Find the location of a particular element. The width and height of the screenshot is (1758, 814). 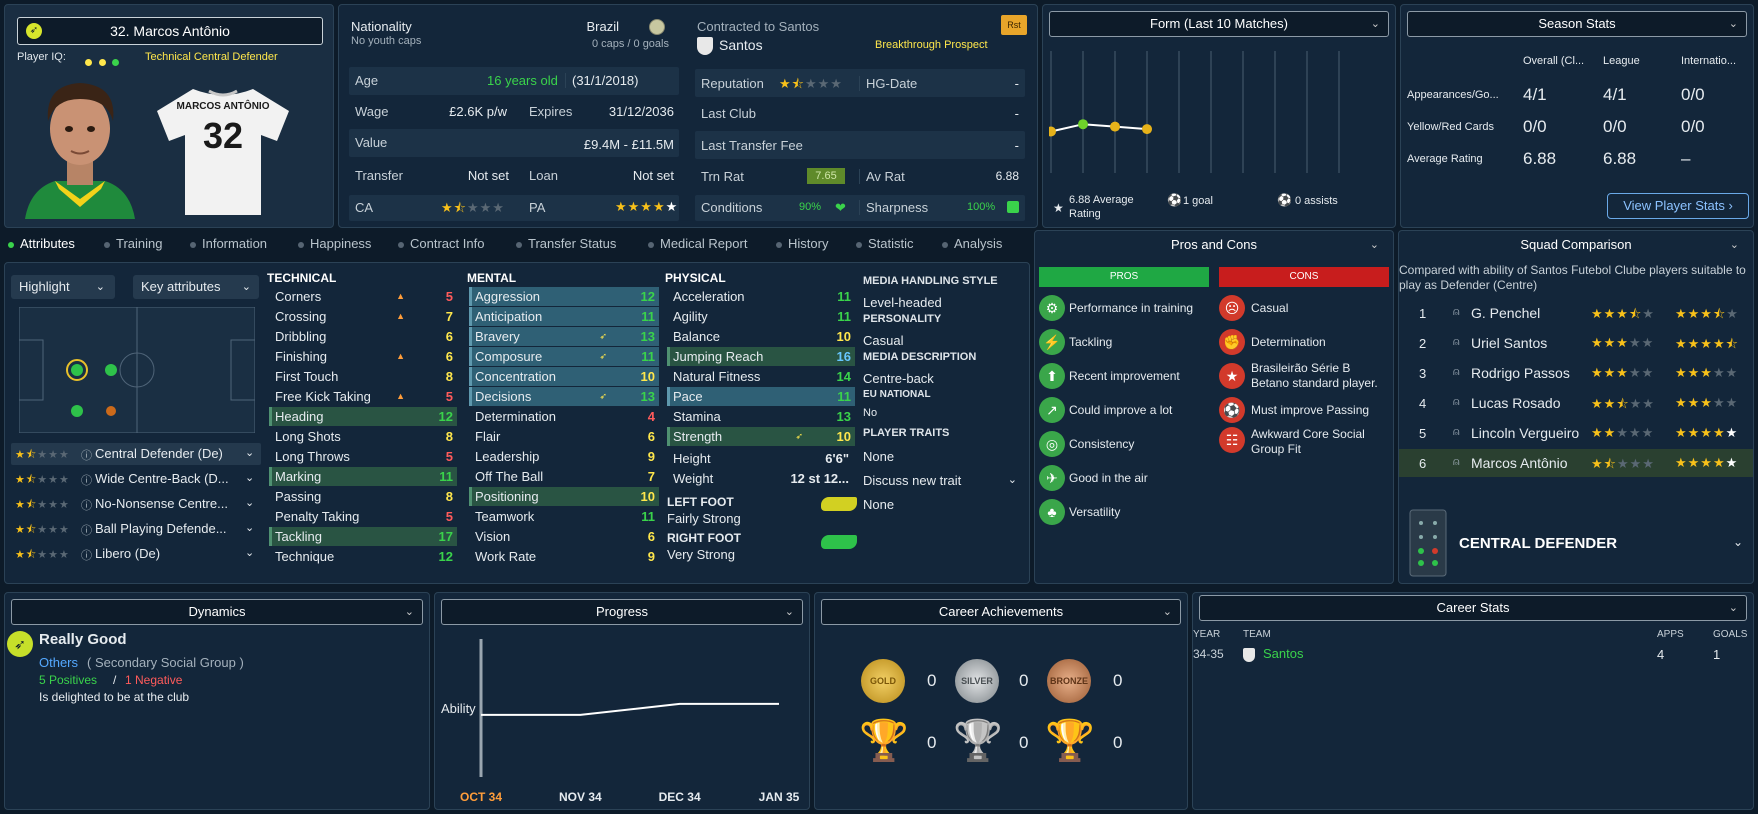

squad-row: 1 ⍝ G. Penchel ★★★⯪★ ★★★⯪★ is located at coordinates (1576, 313).